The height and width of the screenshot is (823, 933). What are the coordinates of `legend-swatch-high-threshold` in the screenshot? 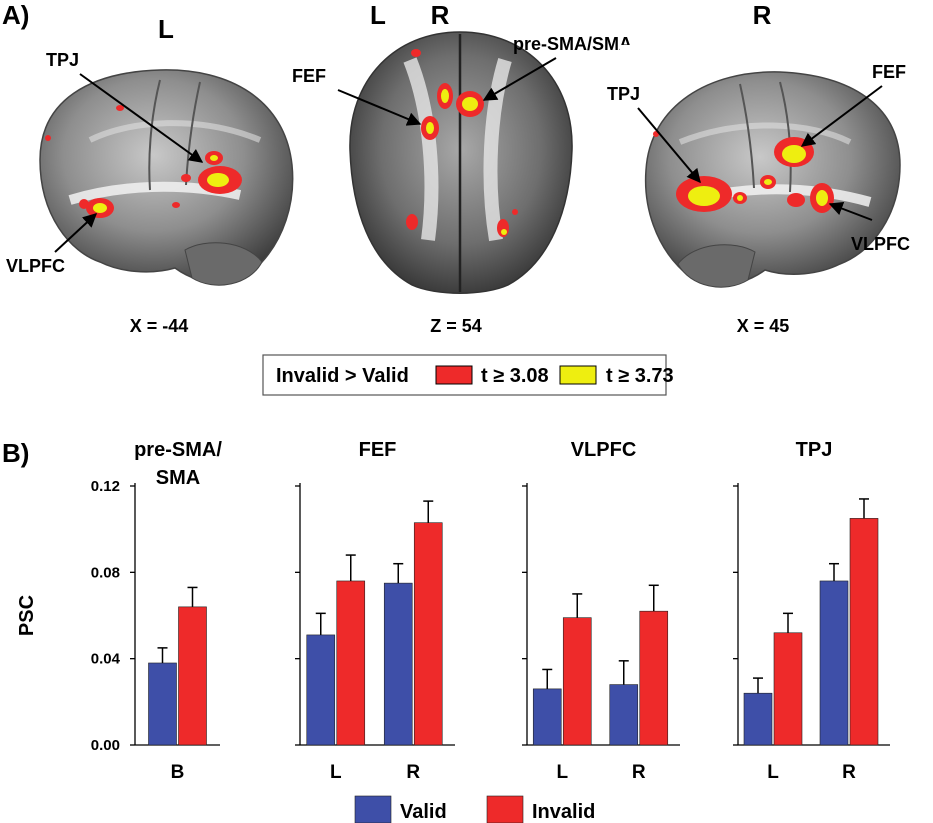 It's located at (578, 375).